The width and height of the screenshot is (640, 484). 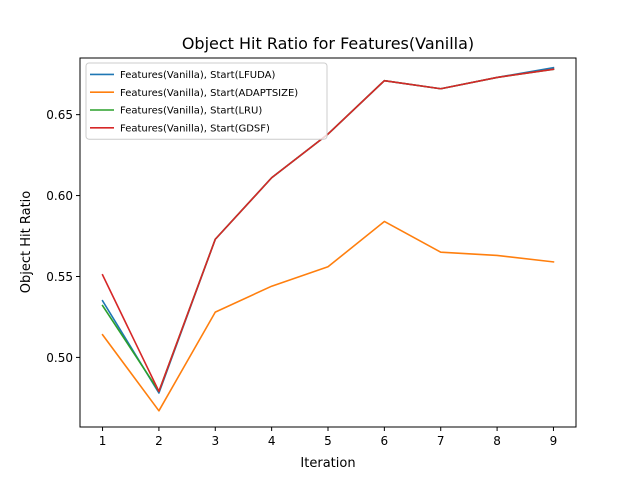 I want to click on x-tick-label: 3, so click(x=215, y=441).